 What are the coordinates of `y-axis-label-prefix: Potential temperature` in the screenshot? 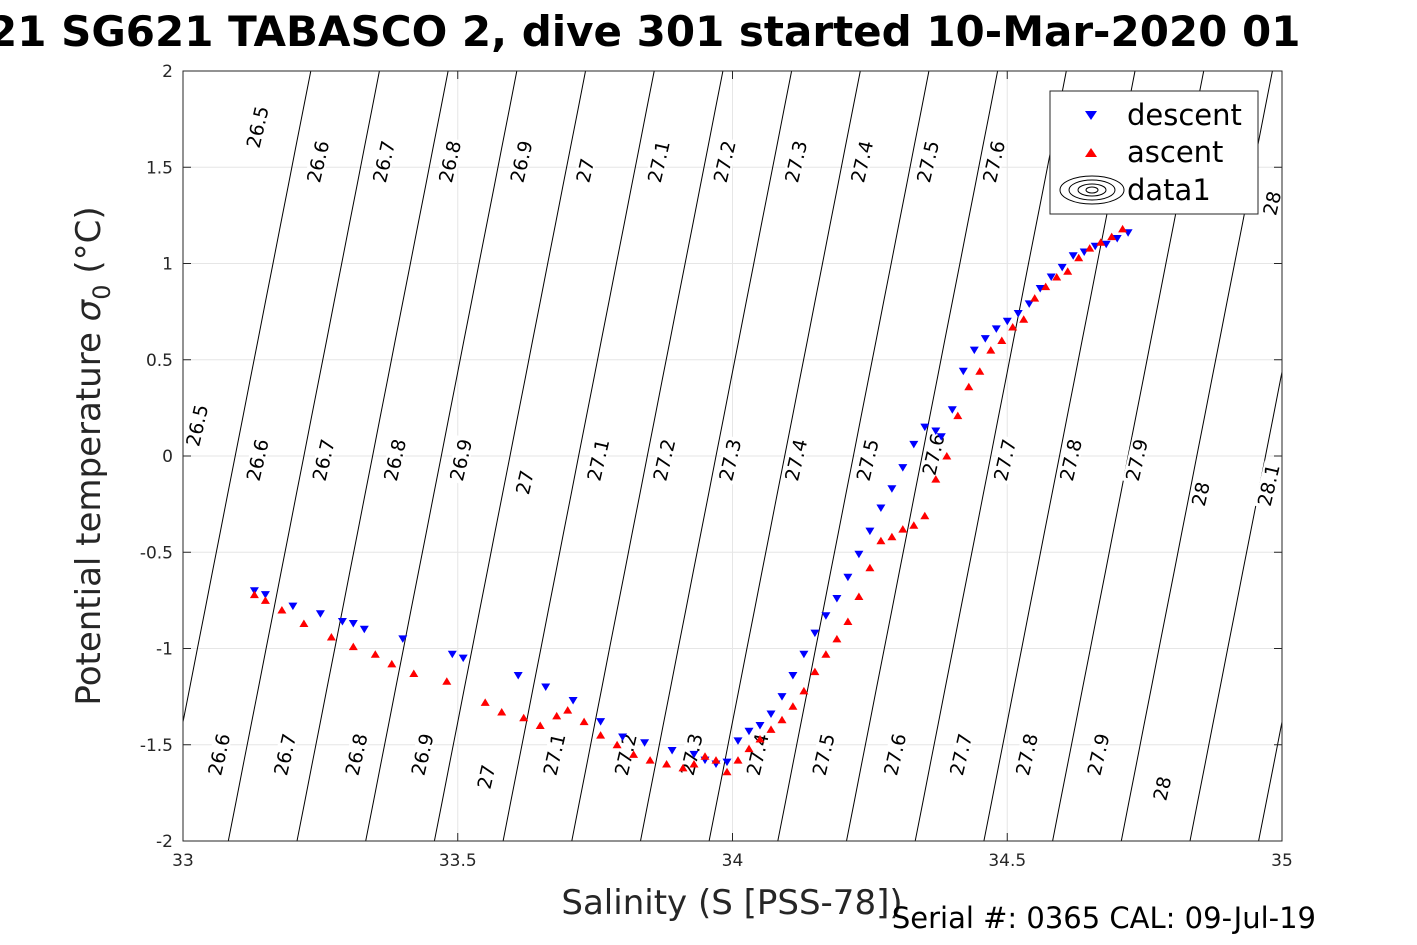 It's located at (89, 513).